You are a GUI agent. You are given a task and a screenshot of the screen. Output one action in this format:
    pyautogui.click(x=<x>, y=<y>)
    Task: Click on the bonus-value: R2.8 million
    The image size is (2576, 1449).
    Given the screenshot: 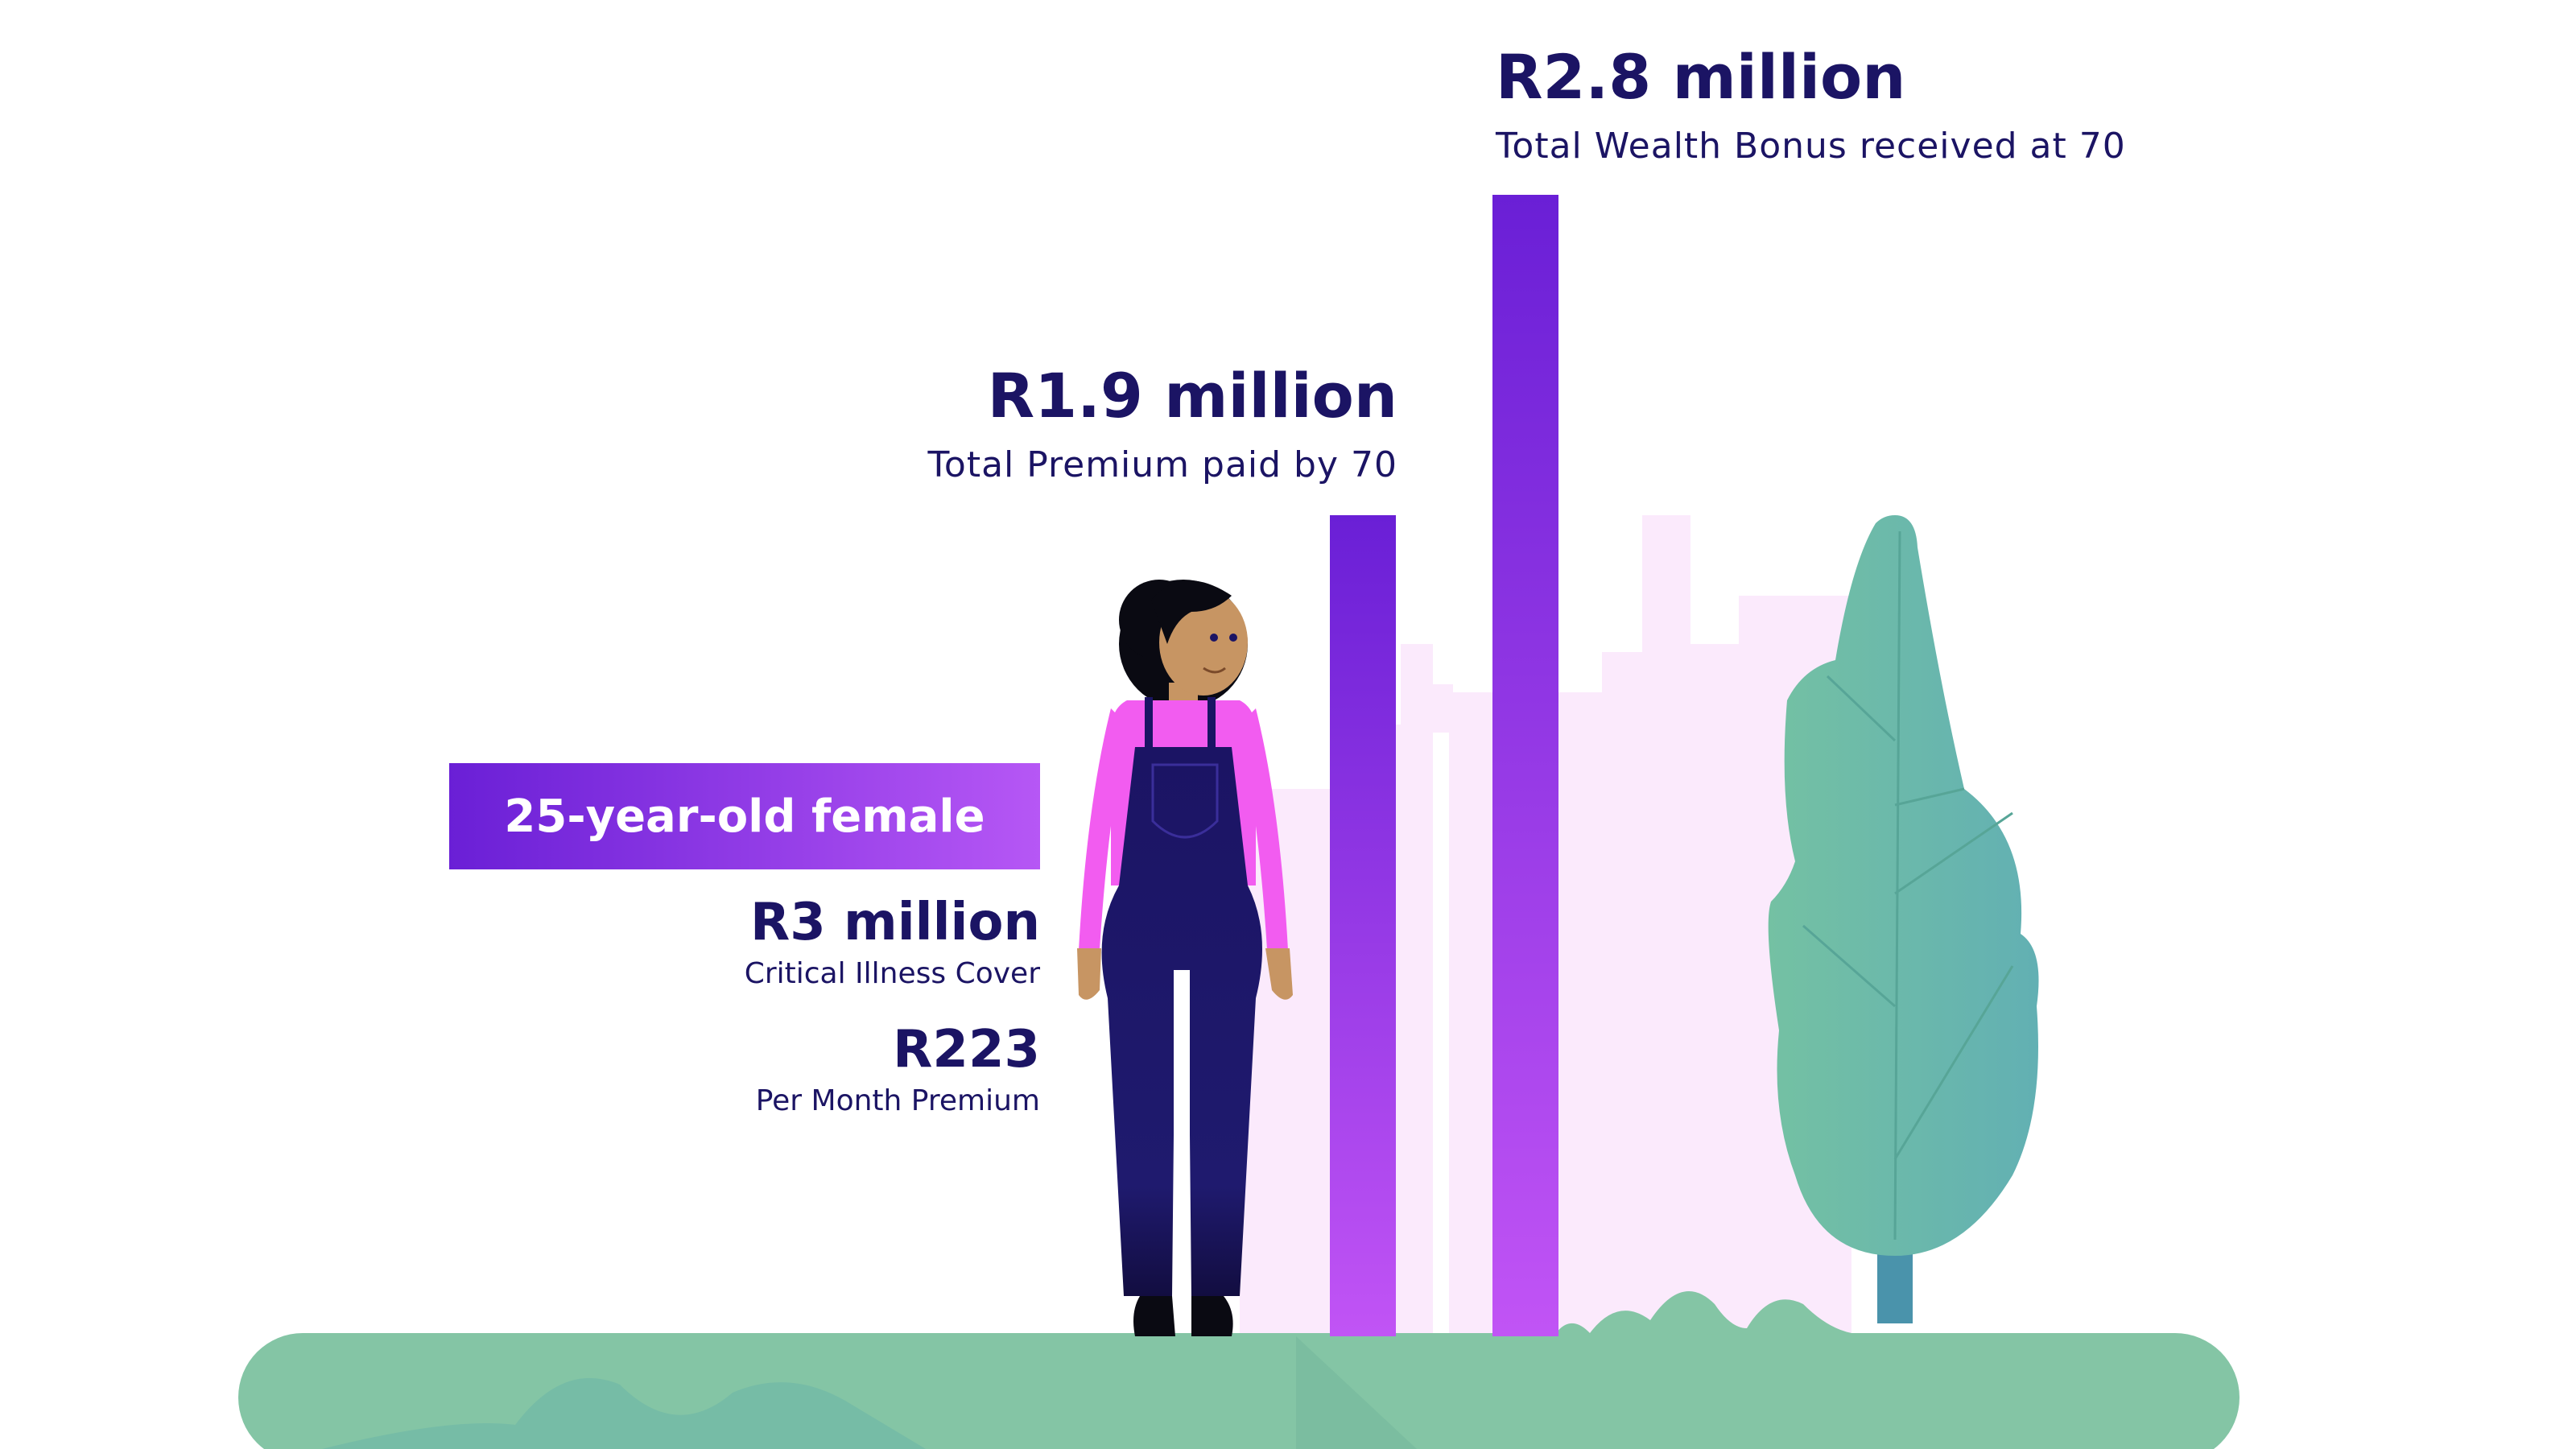 What is the action you would take?
    pyautogui.click(x=1701, y=77)
    